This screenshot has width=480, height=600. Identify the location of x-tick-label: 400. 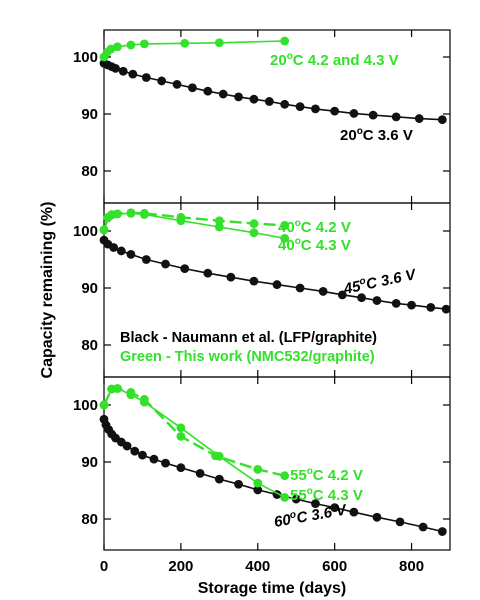
(257, 566).